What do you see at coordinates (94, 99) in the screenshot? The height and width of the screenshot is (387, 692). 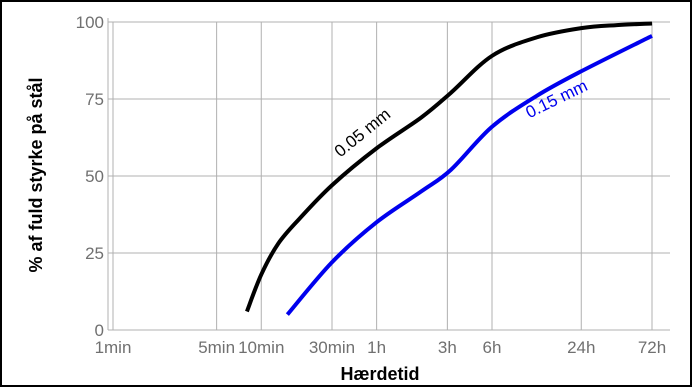 I see `y-tick-label: 75` at bounding box center [94, 99].